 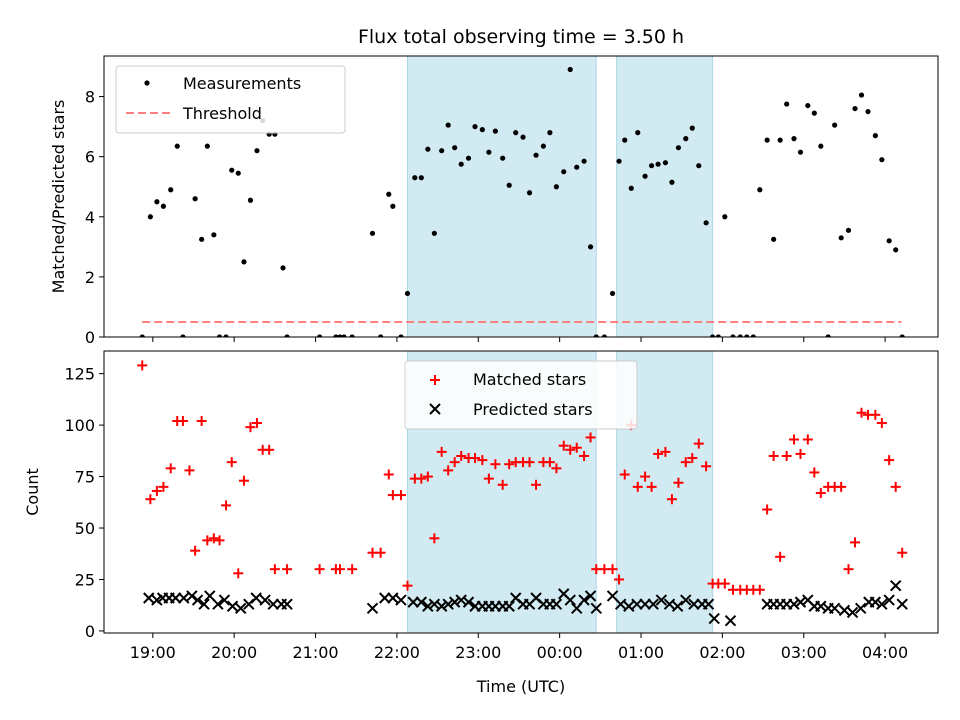 I want to click on y-tick-label: 8, so click(x=90, y=97).